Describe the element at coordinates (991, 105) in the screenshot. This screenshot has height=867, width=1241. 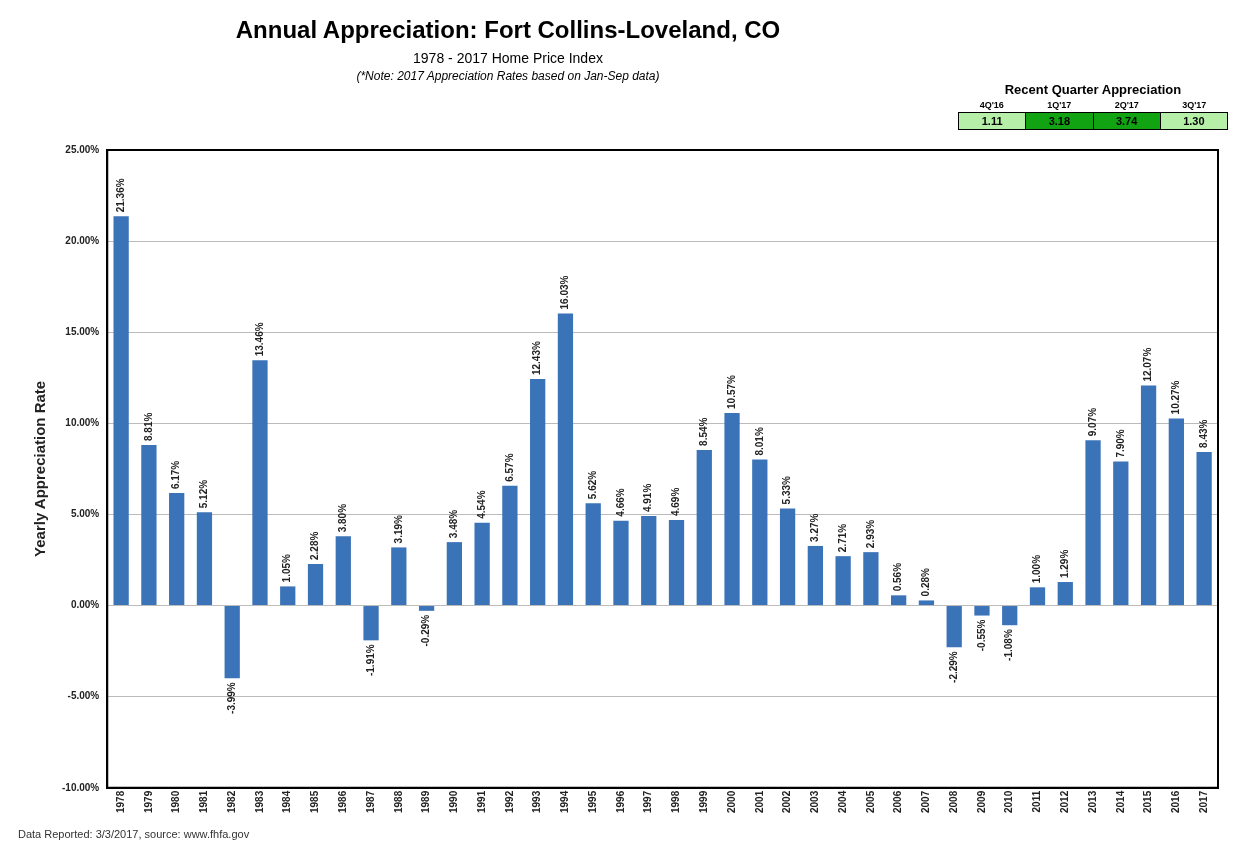
I see `category-label: 4Q'16` at that location.